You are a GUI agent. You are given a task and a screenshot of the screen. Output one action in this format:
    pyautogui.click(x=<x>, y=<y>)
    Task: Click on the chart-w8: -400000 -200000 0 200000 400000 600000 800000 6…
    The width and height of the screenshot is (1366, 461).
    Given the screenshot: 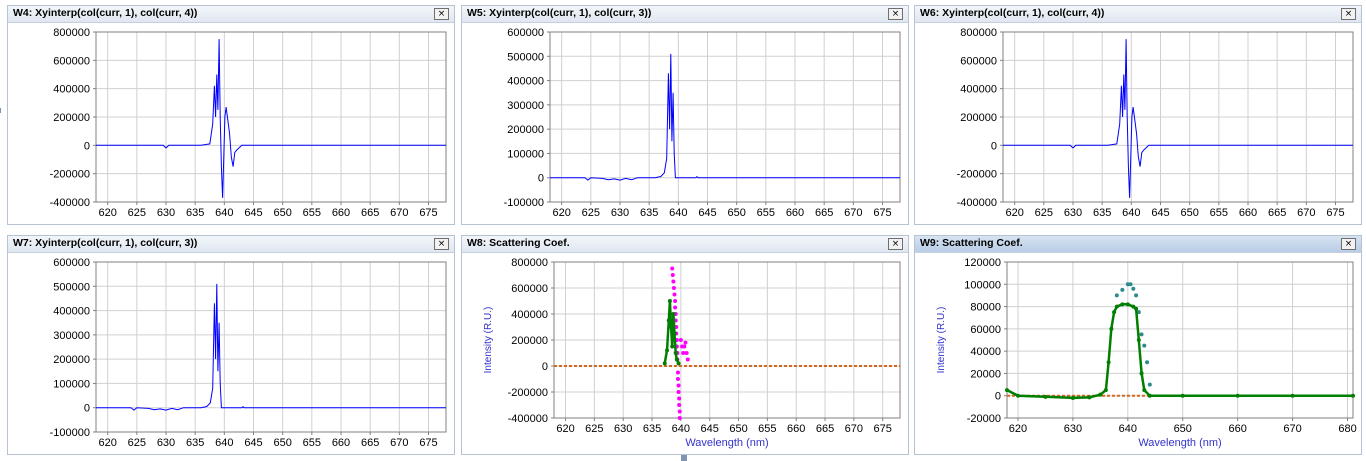 What is the action you would take?
    pyautogui.click(x=692, y=353)
    